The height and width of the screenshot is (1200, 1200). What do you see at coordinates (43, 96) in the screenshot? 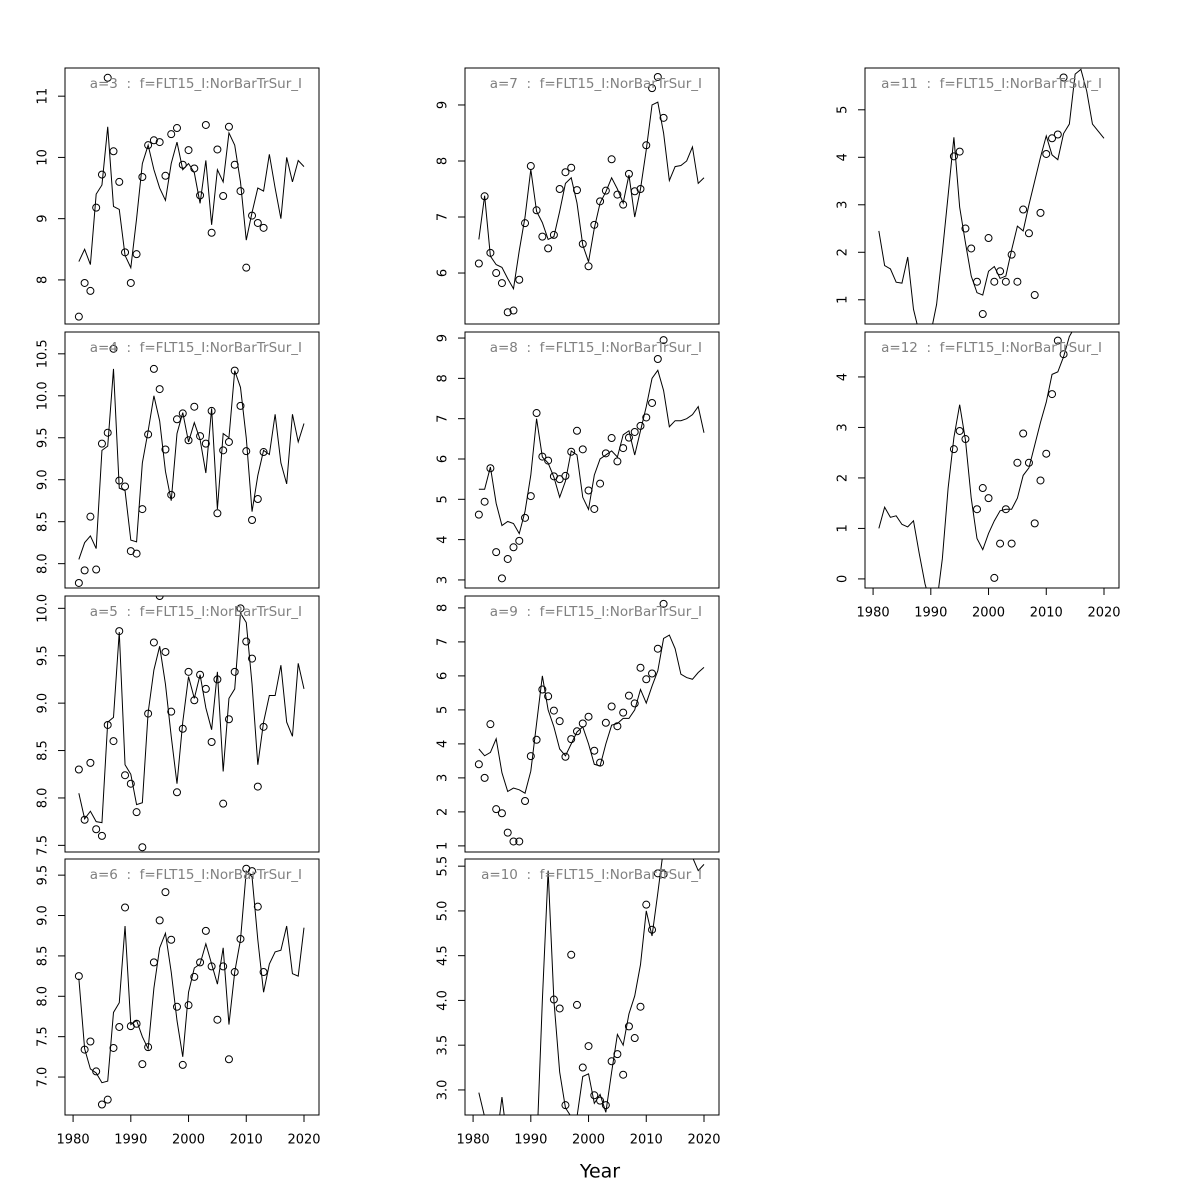
I see `y-tick-label: 11` at bounding box center [43, 96].